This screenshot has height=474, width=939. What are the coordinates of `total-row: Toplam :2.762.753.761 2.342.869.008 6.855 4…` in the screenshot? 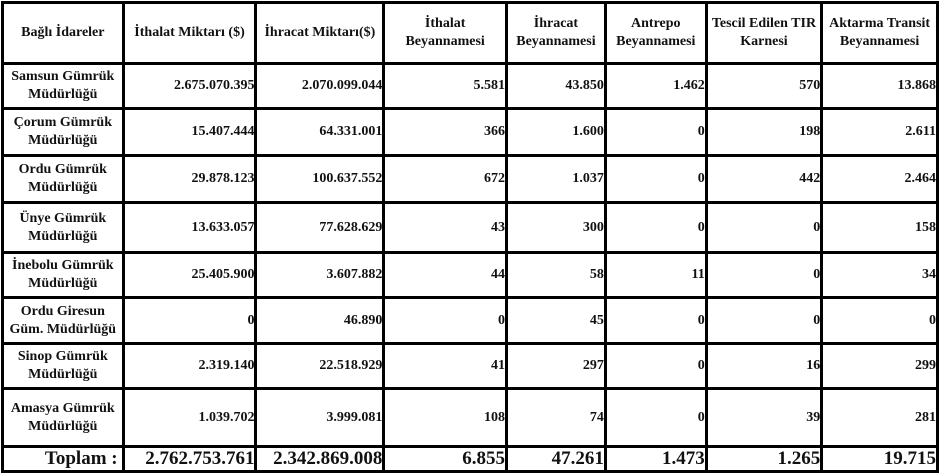 It's located at (470, 459).